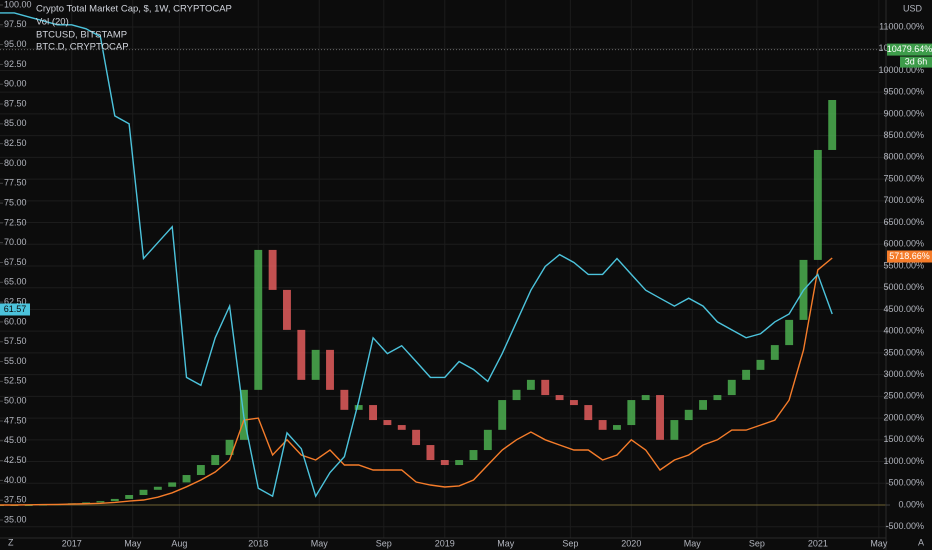 This screenshot has height=550, width=932. I want to click on countdown-badge, so click(916, 62).